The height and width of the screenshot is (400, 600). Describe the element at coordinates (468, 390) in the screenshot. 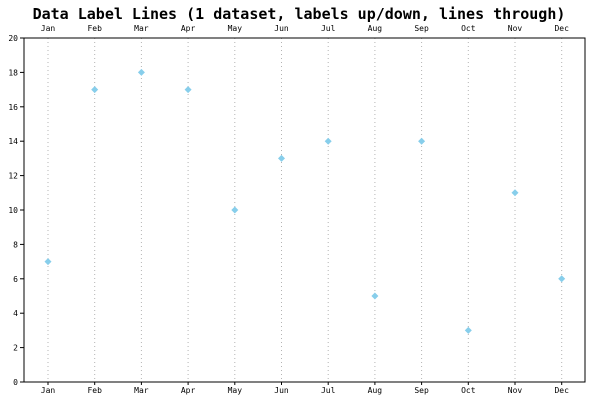

I see `x-tick-label-bottom-oct: Oct` at that location.